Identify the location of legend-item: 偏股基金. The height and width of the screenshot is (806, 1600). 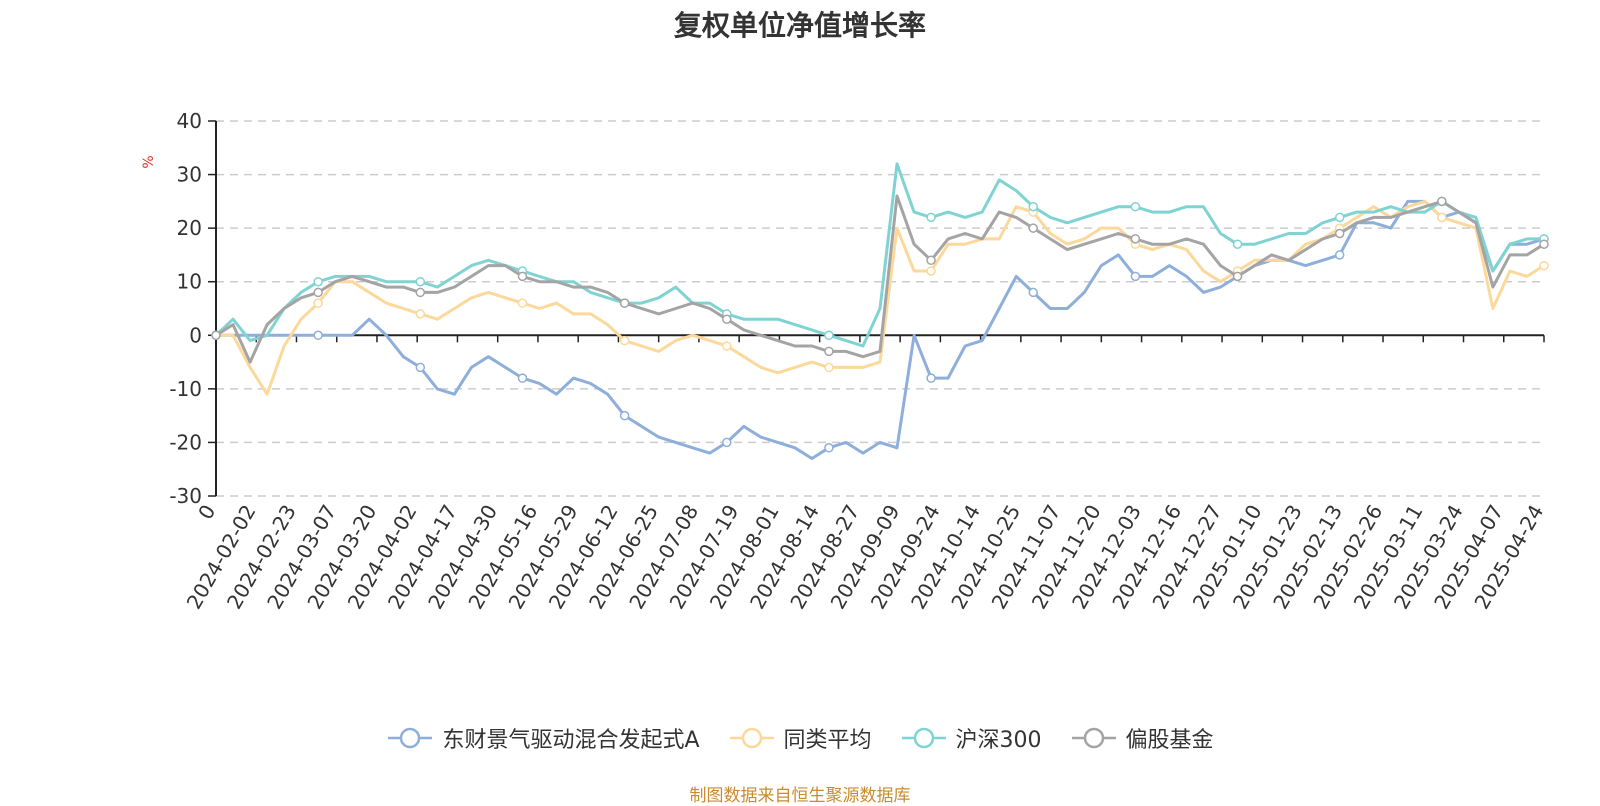
(1142, 738).